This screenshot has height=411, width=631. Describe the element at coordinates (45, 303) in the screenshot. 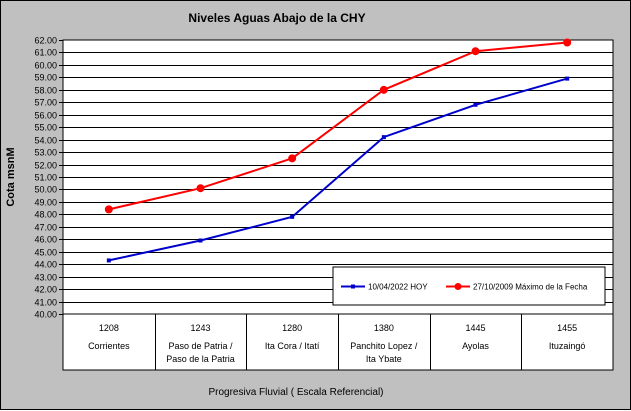

I see `y-tick-label: 41.00` at that location.